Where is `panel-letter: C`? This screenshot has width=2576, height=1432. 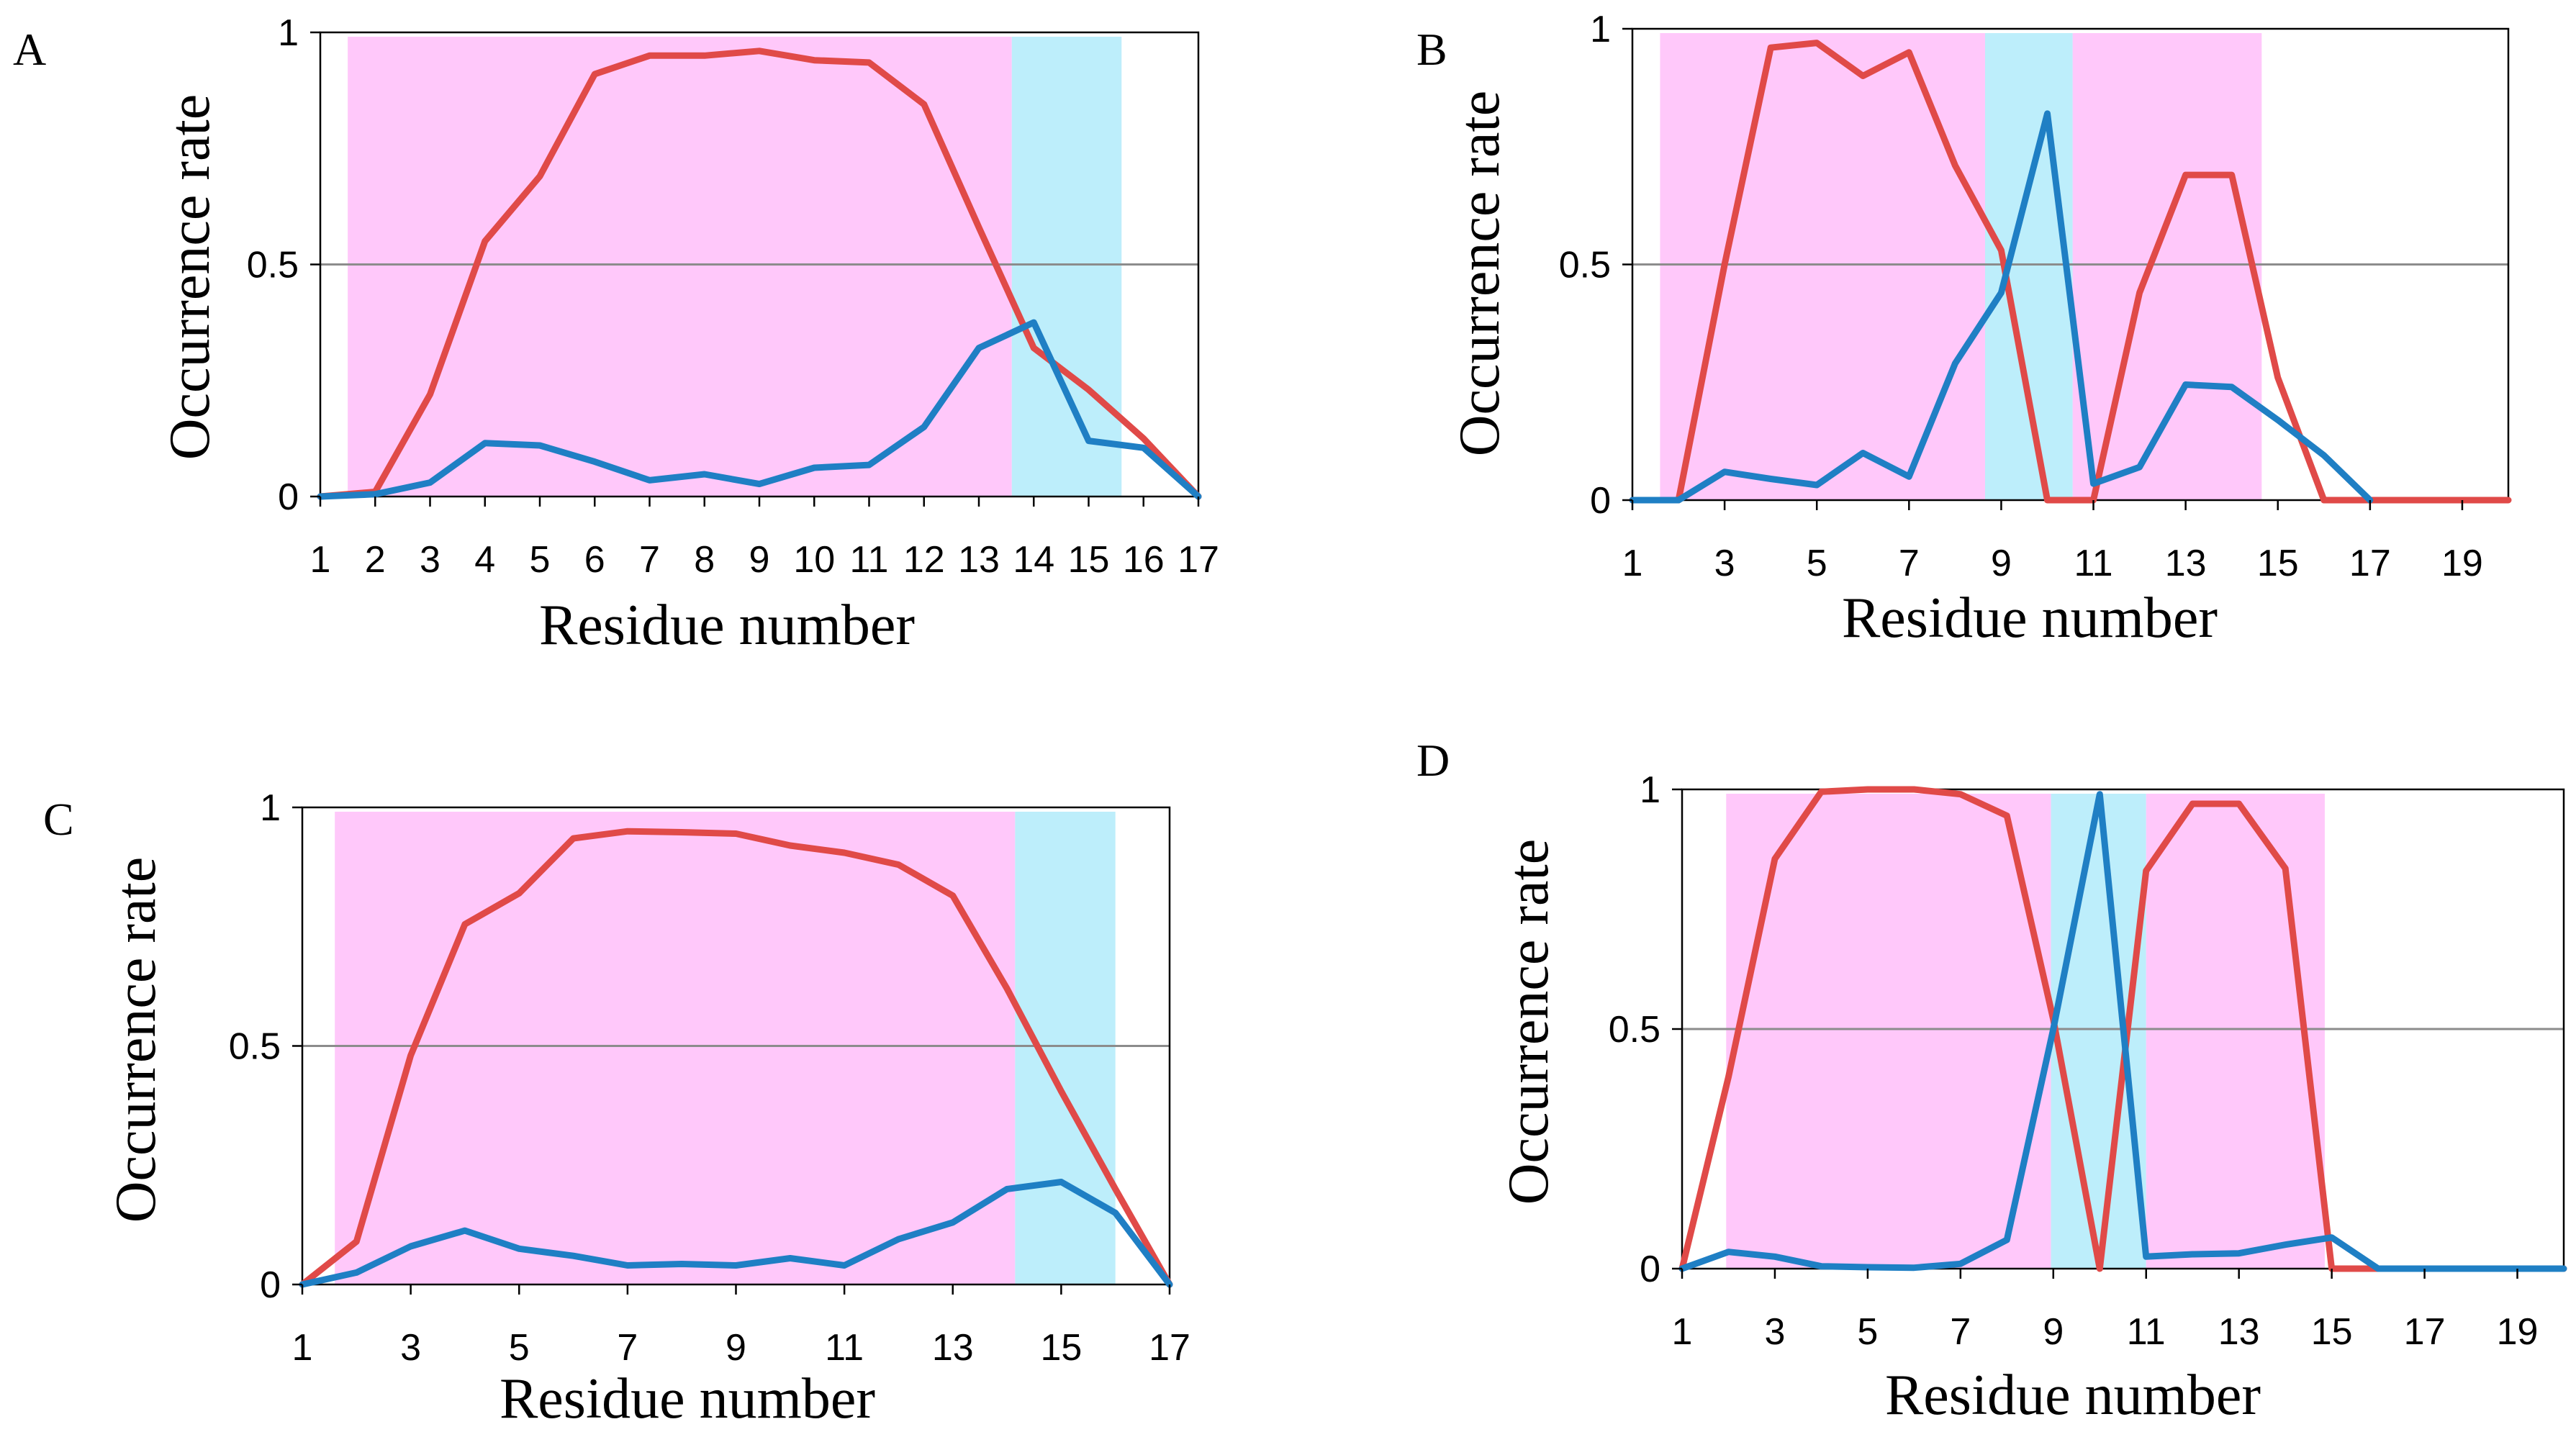
panel-letter: C is located at coordinates (59, 819).